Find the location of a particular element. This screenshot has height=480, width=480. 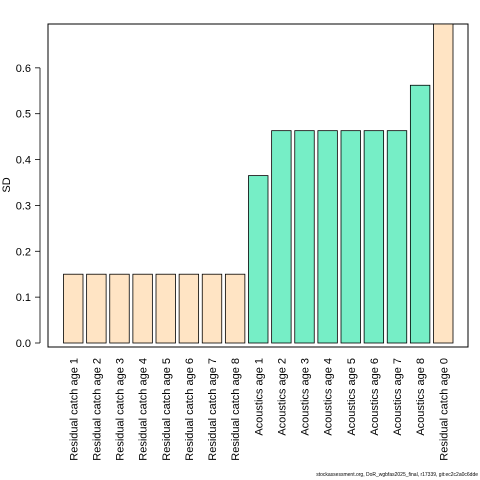

x-tick-label: Acoustics age 3 is located at coordinates (306, 397).